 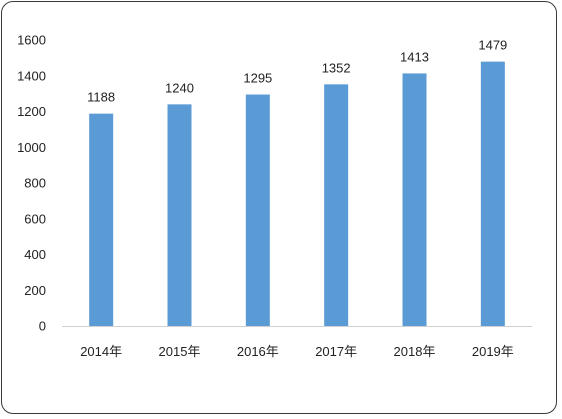 I want to click on bar-2016年, so click(x=257, y=210).